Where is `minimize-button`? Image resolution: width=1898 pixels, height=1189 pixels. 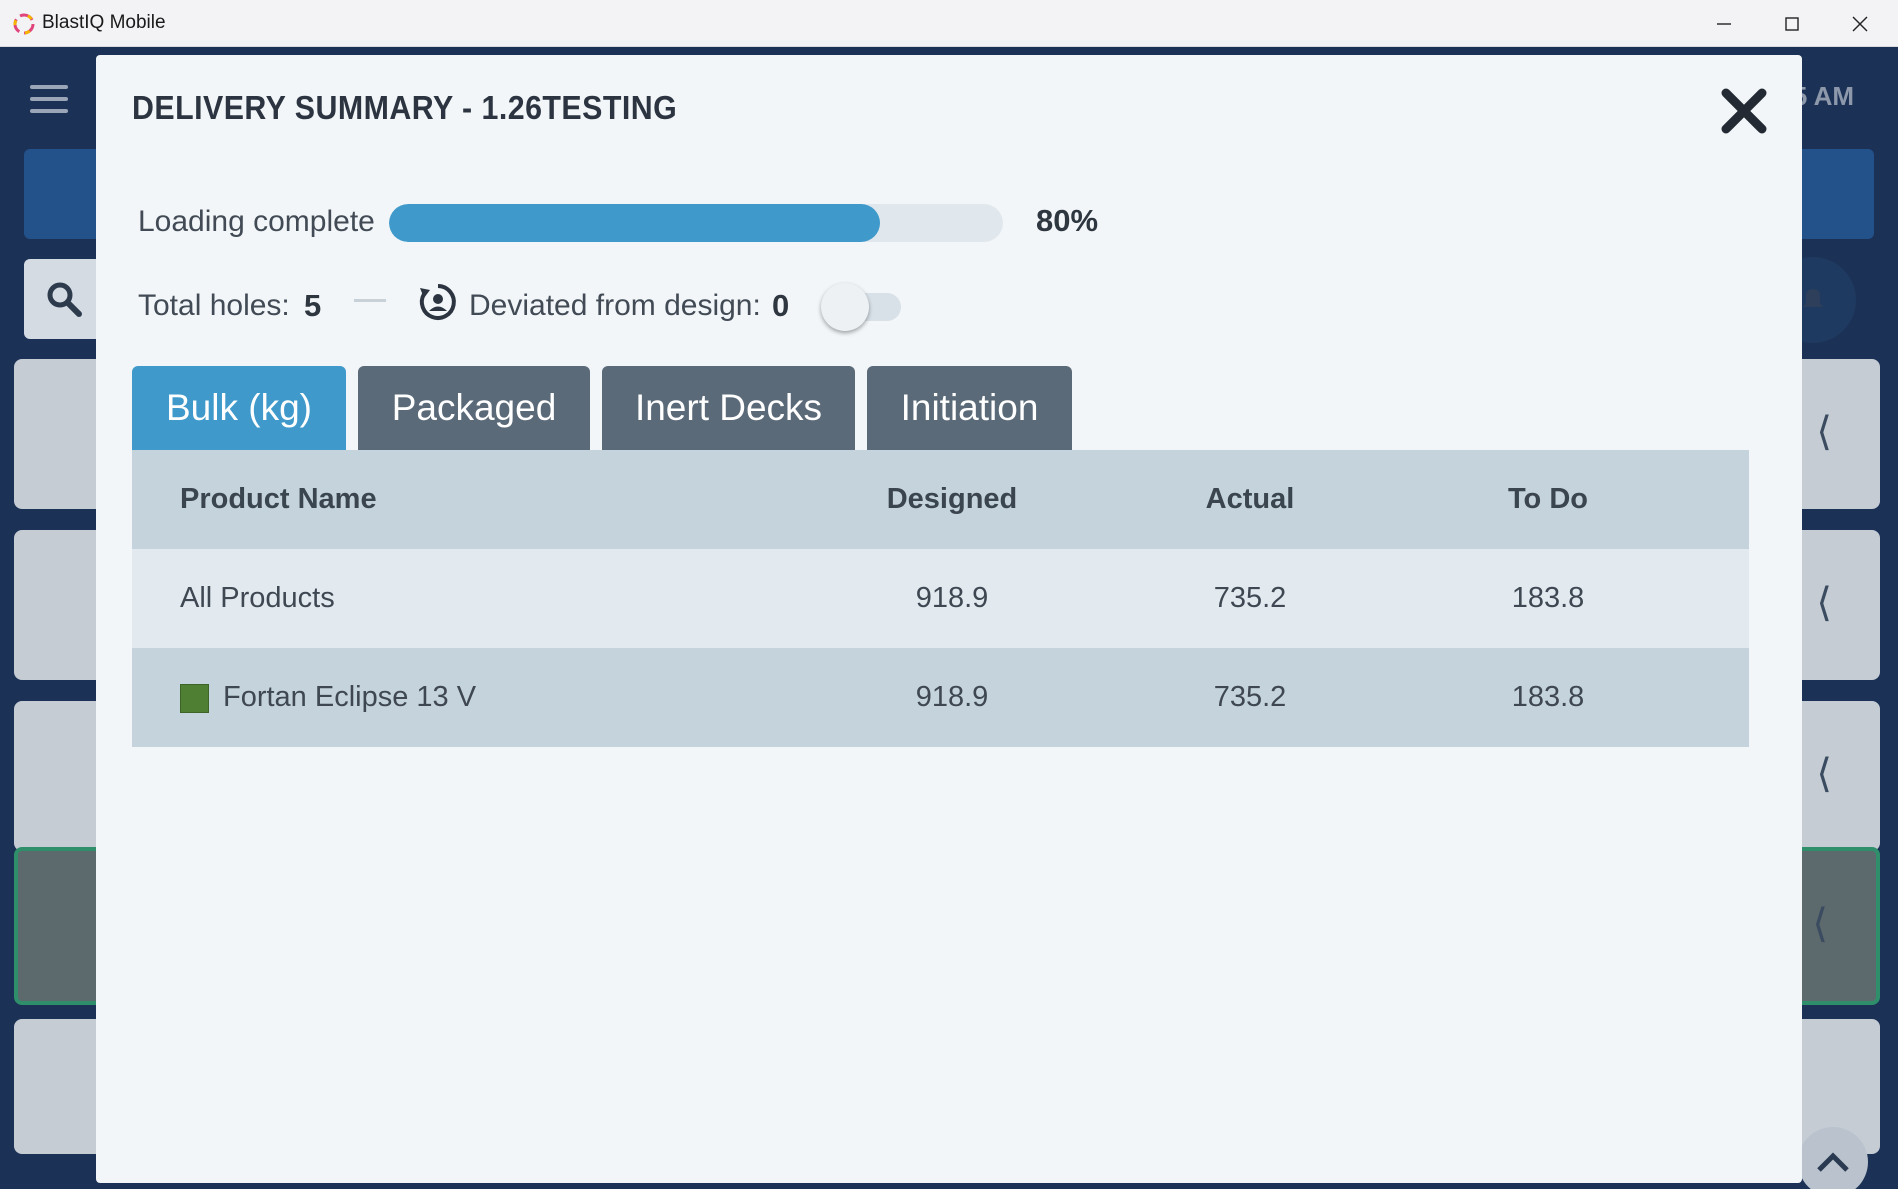 minimize-button is located at coordinates (1724, 23).